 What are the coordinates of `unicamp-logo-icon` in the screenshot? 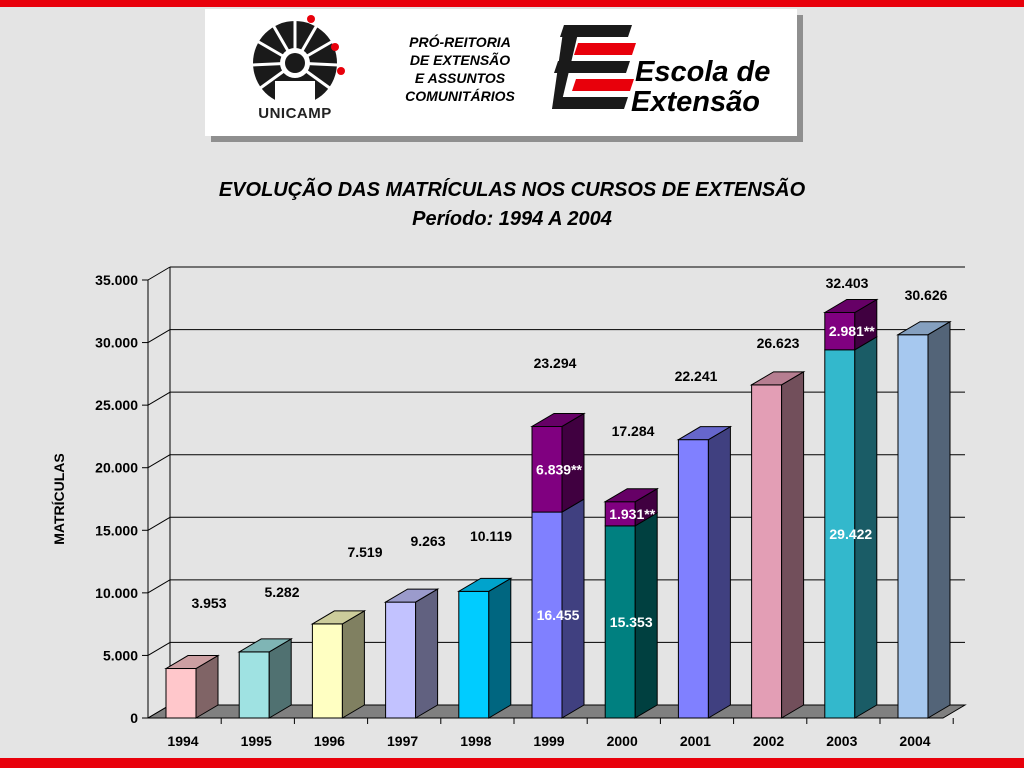 It's located at (298, 63).